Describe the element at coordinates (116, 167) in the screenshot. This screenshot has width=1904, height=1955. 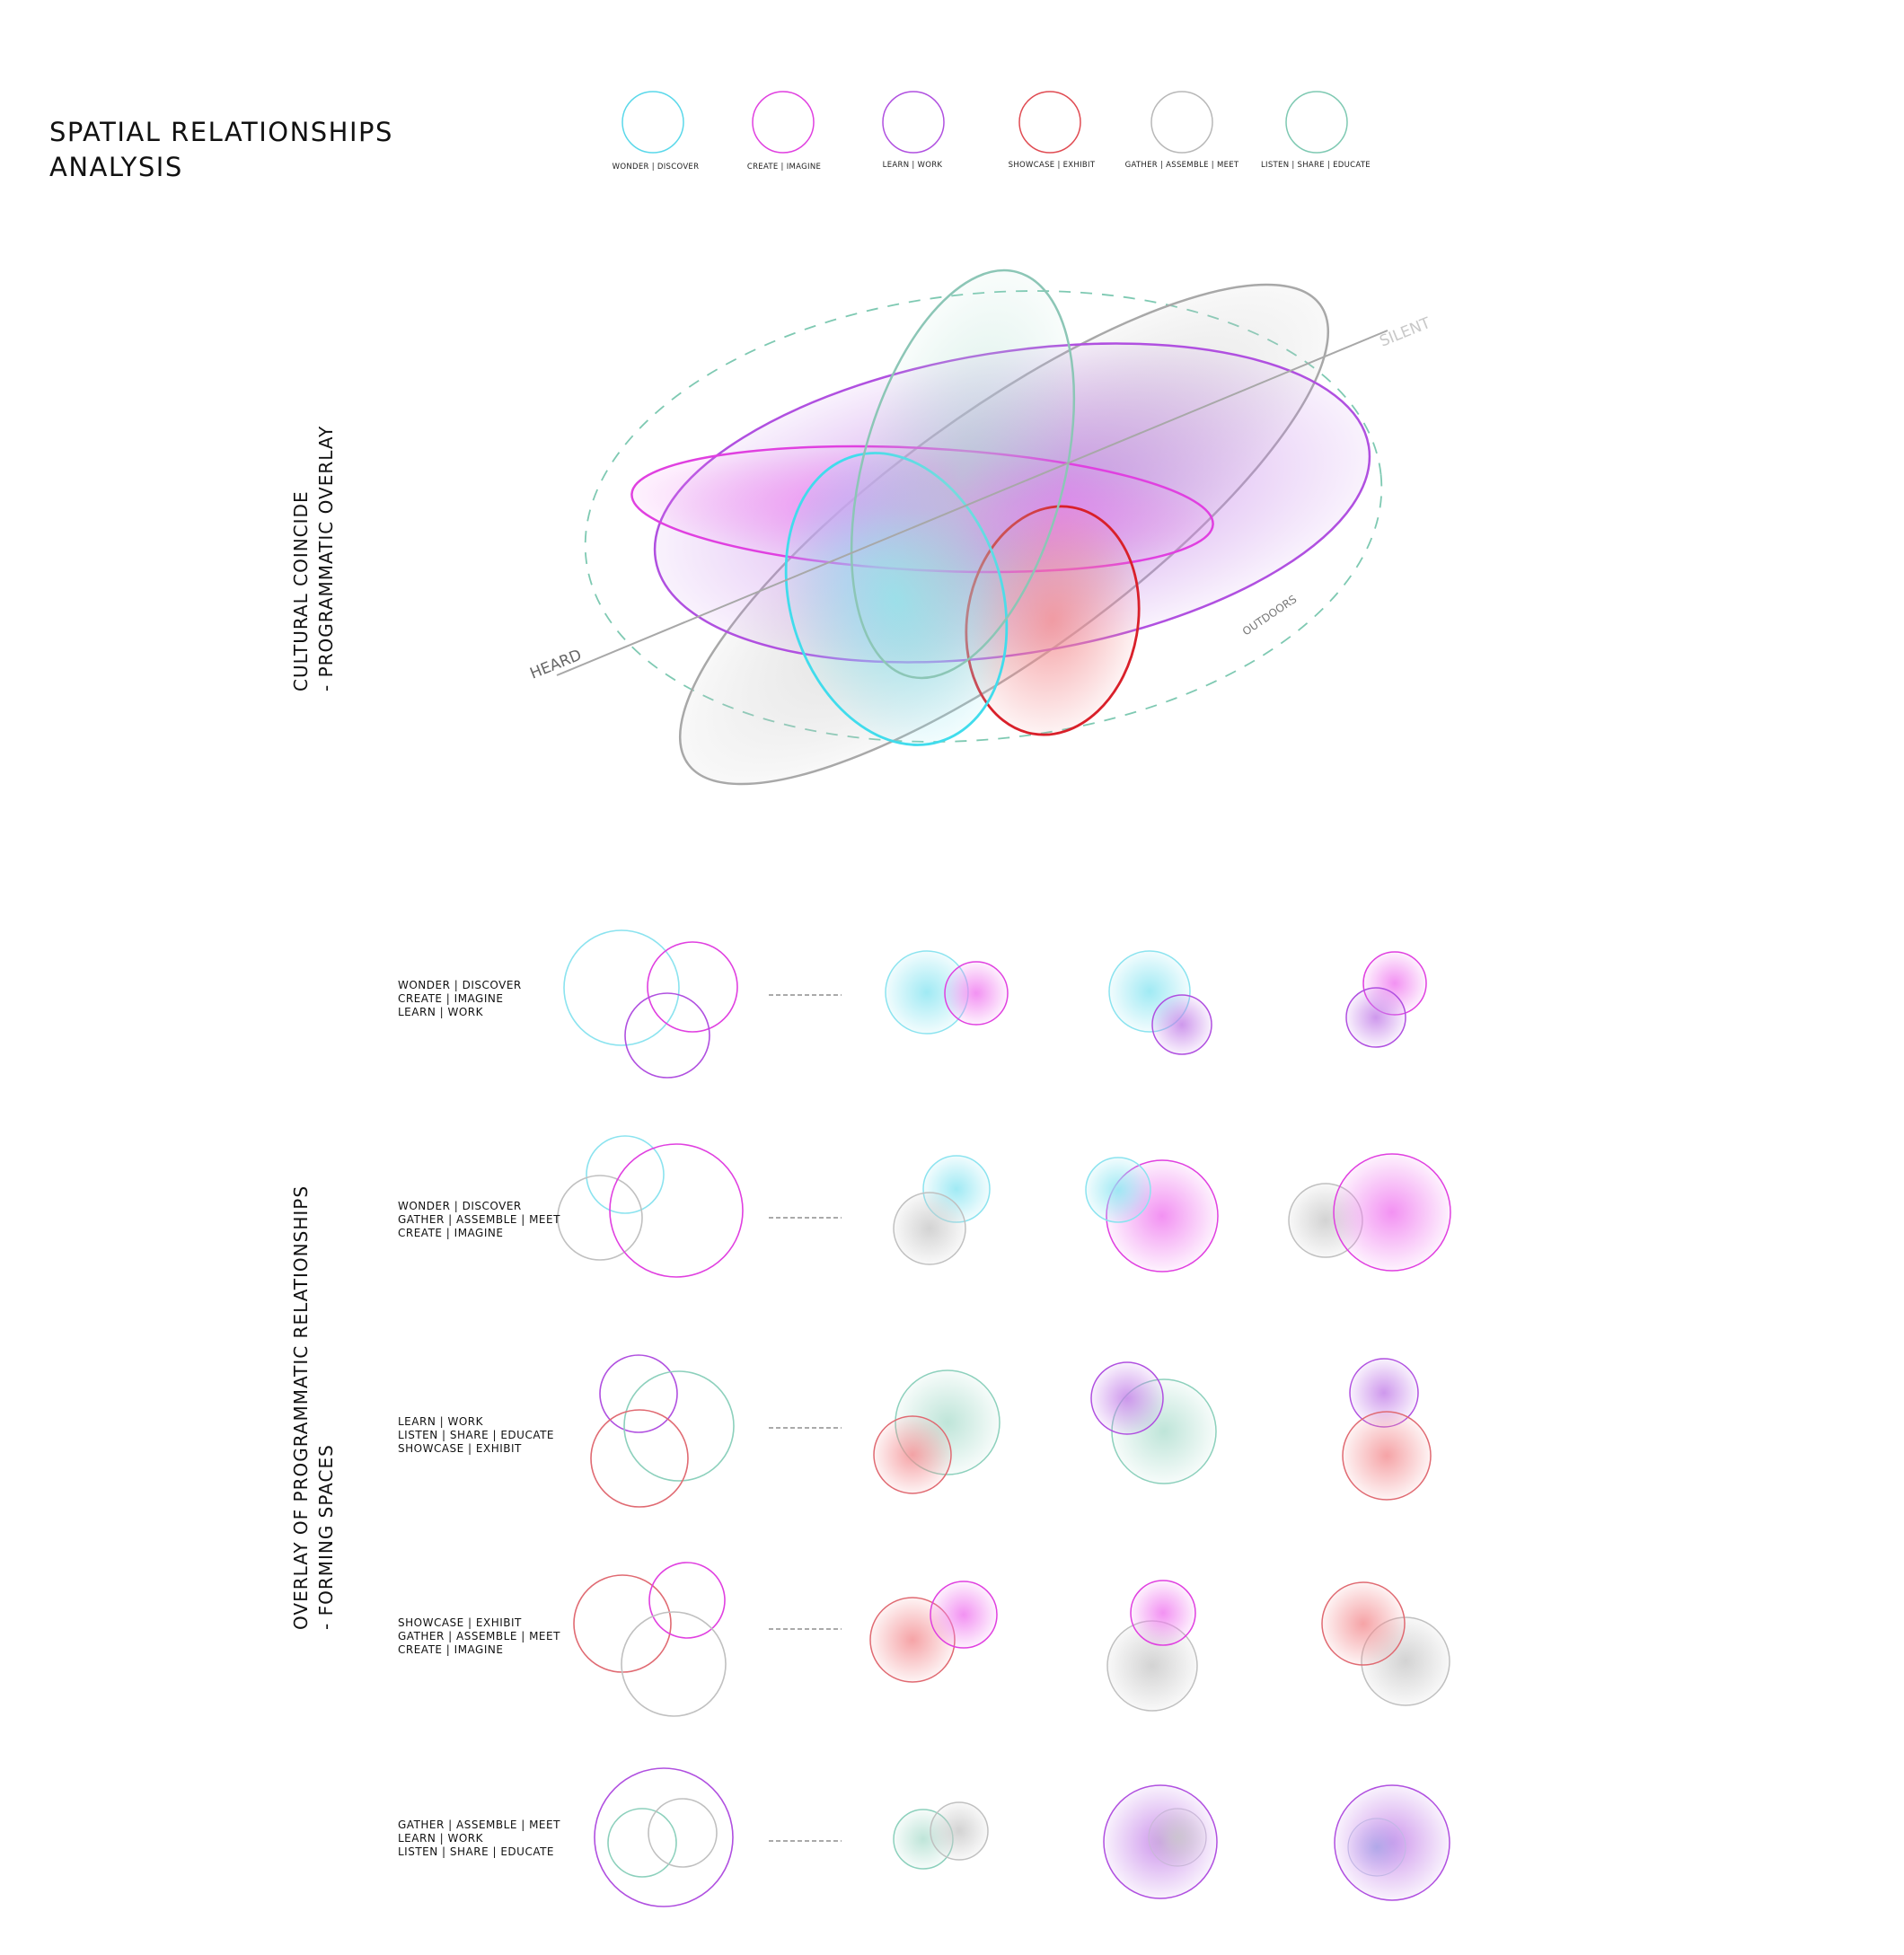
I see `page-title-line-2: ANALYSIS` at that location.